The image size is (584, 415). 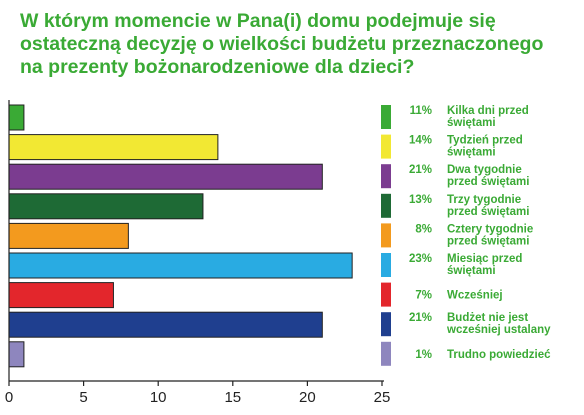 I want to click on x-tick-label: 5, so click(x=83, y=397).